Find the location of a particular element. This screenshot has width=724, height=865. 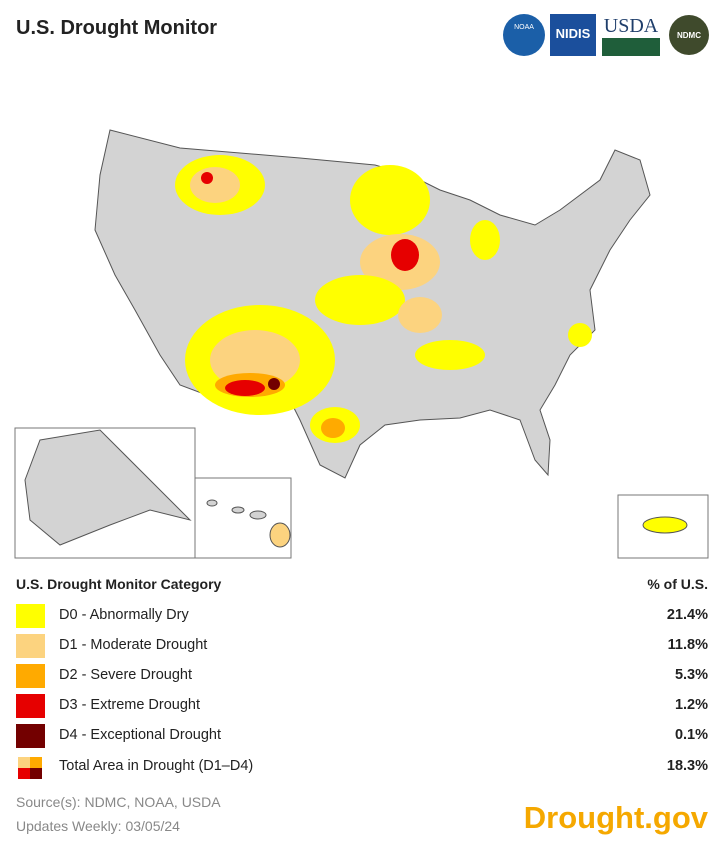

logo-text: USDA is located at coordinates (631, 26).